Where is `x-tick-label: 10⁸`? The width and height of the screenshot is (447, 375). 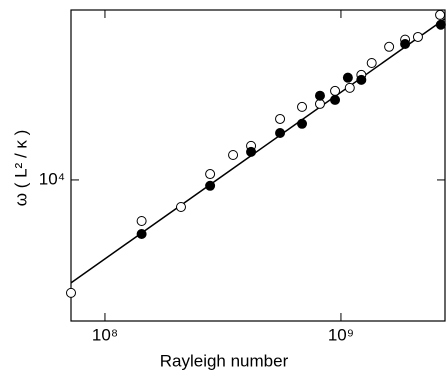 x-tick-label: 10⁸ is located at coordinates (105, 334).